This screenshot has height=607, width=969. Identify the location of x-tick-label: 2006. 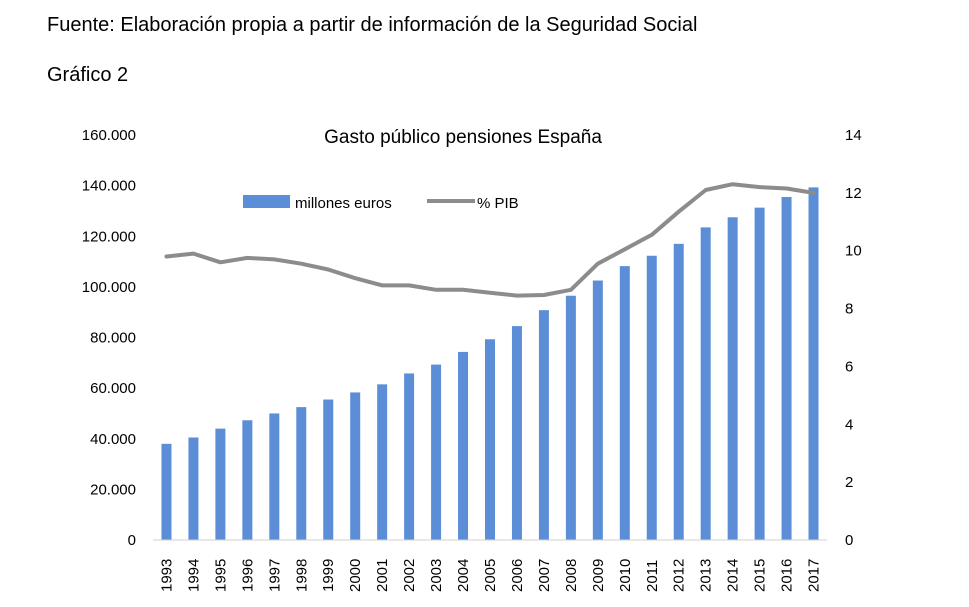
(517, 575).